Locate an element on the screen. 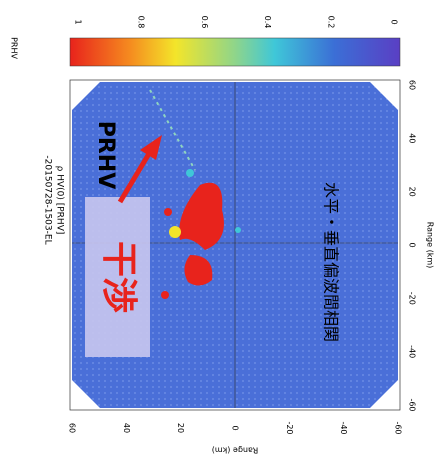 This screenshot has height=459, width=439. arrow-shaft is located at coordinates (135, 177).